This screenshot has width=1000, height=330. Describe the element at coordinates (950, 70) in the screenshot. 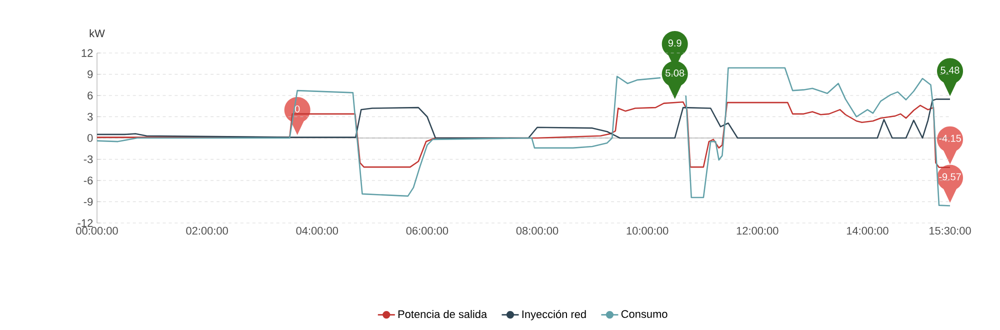

I see `annotation: 5.48` at that location.